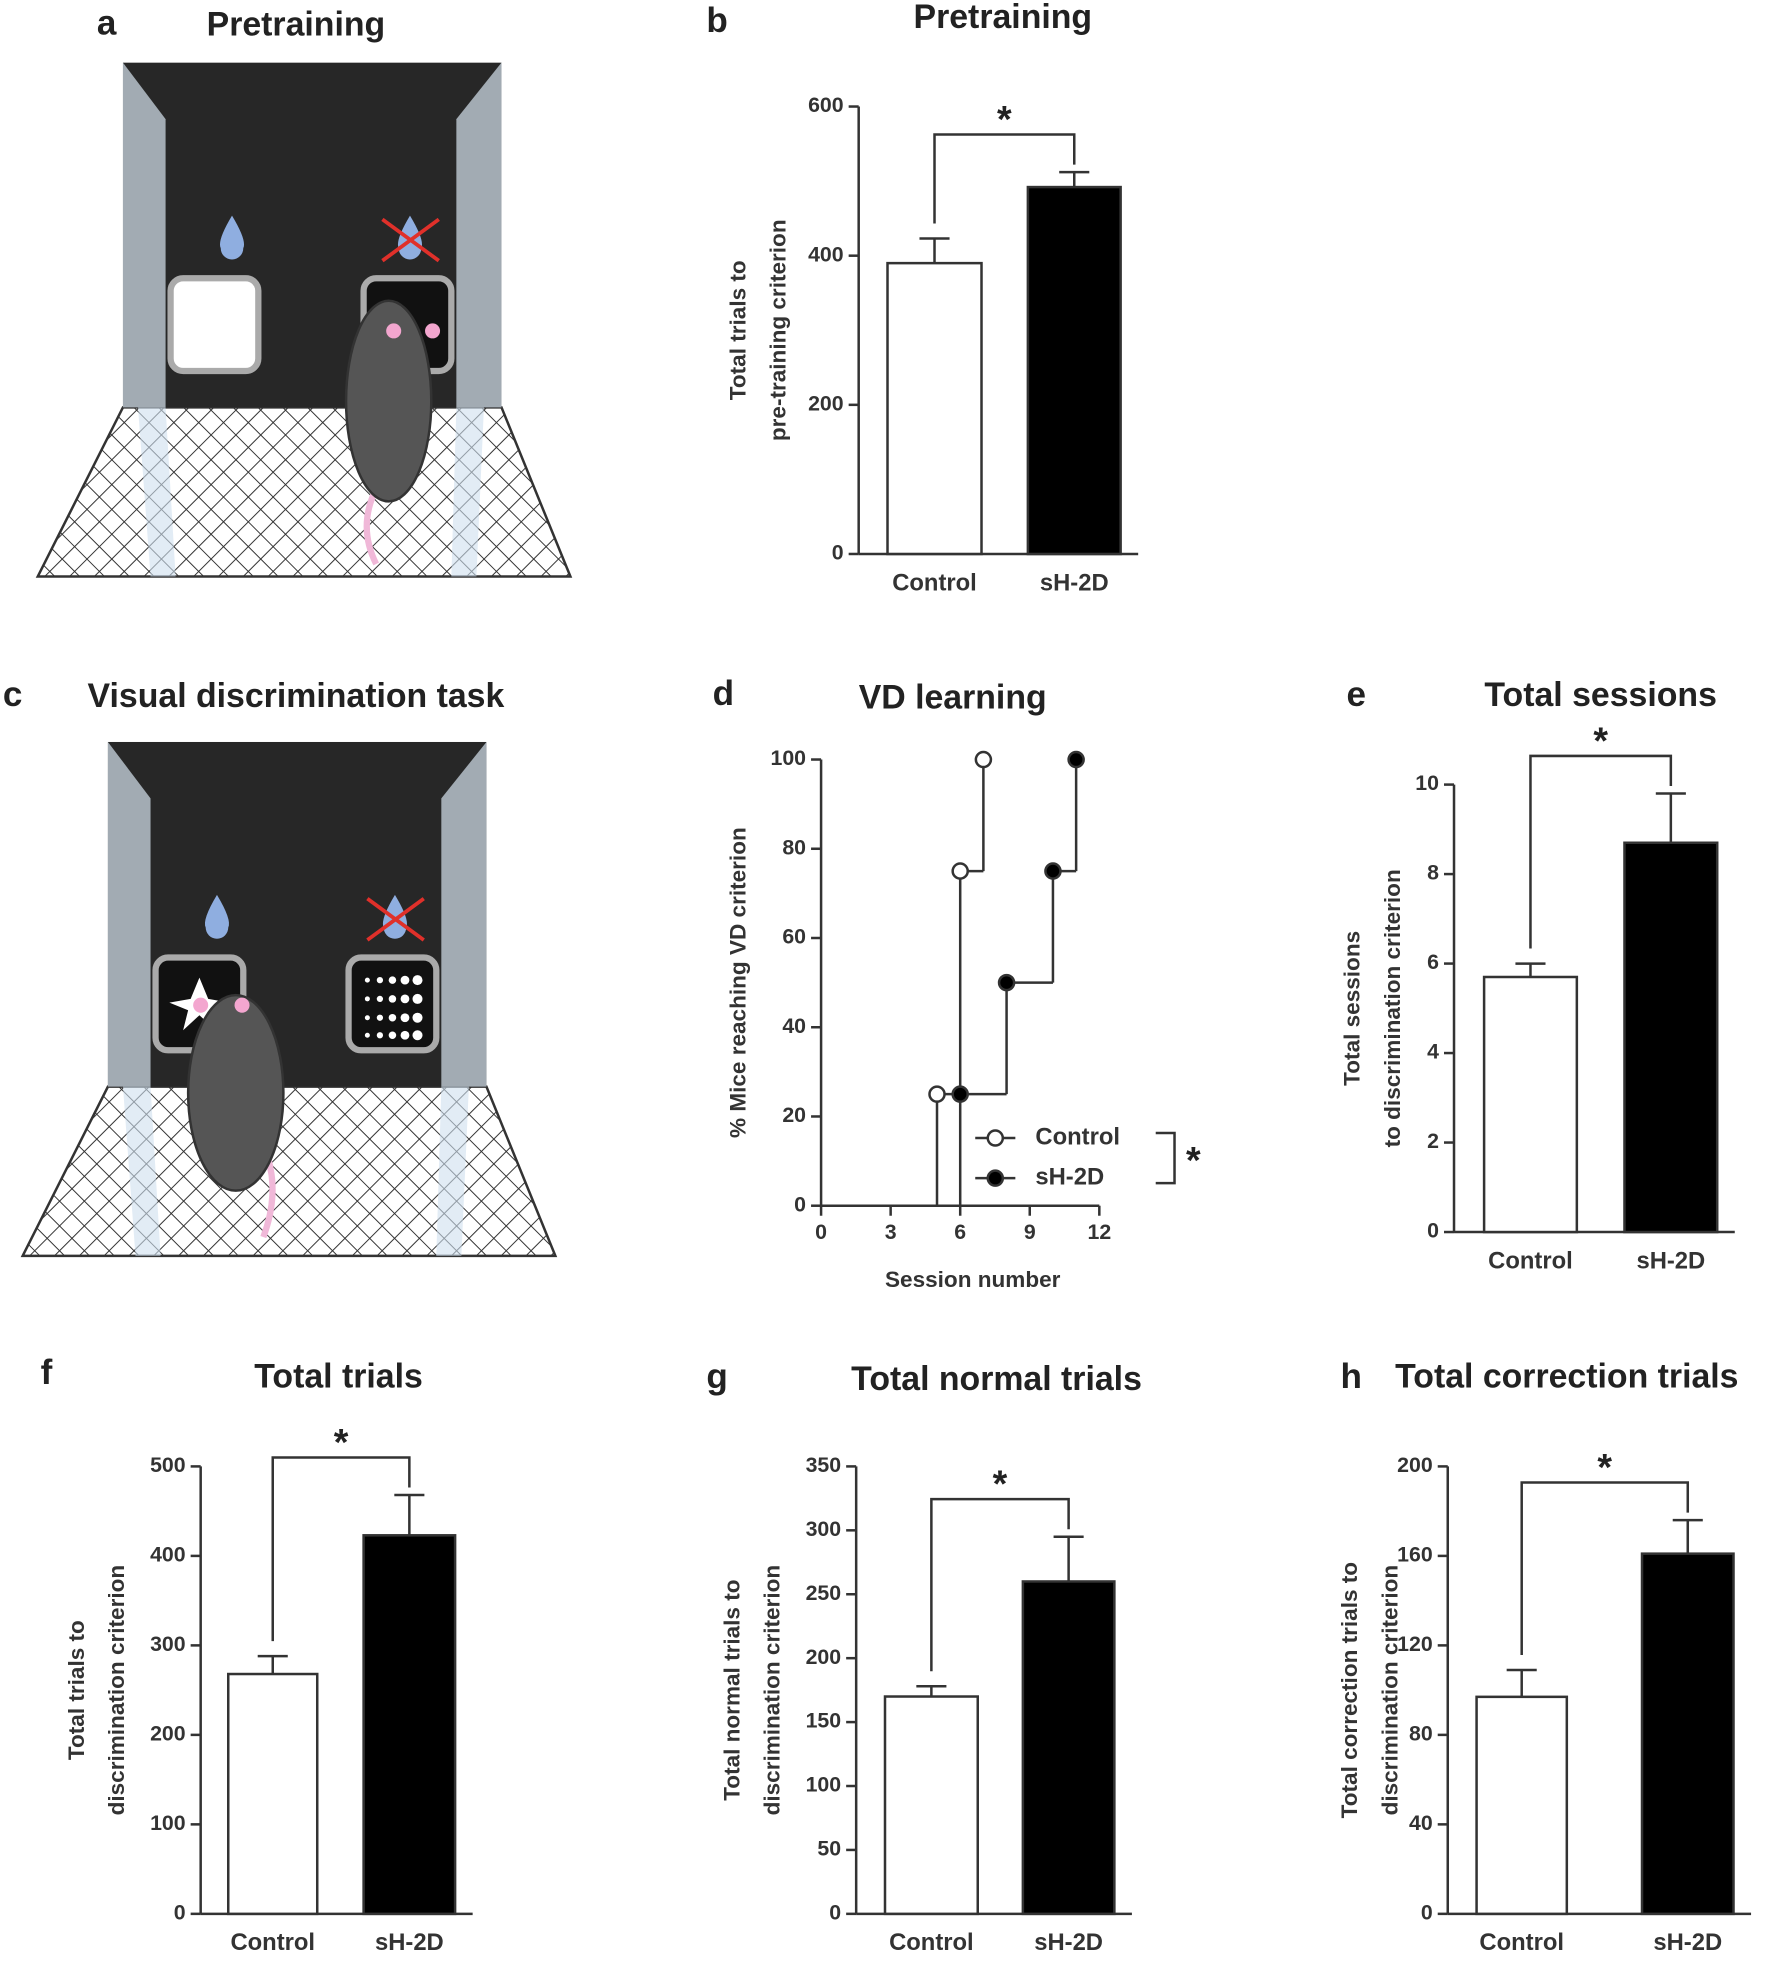  Describe the element at coordinates (168, 1465) in the screenshot. I see `y-tick-label: 500` at that location.